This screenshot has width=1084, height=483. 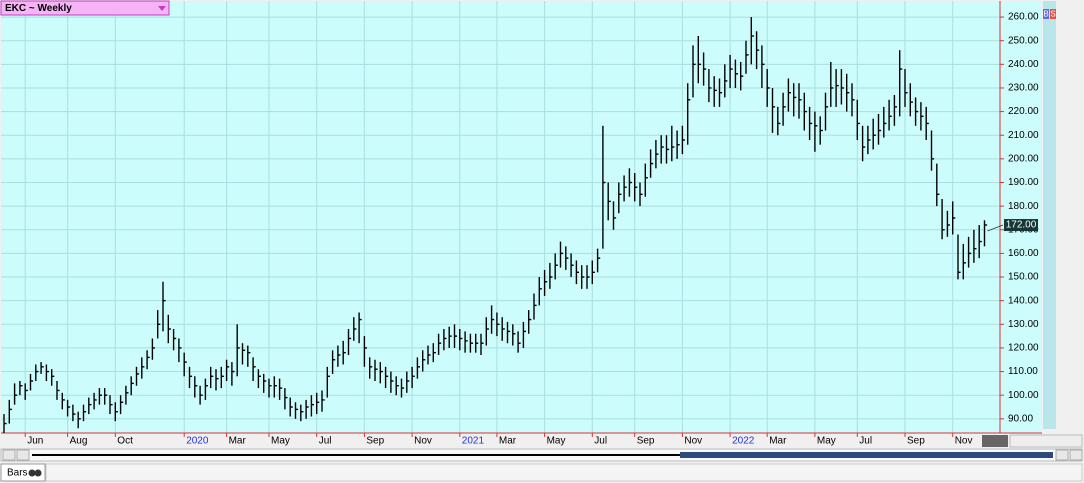 I want to click on y-tick-label: 250.00, so click(x=1023, y=40).